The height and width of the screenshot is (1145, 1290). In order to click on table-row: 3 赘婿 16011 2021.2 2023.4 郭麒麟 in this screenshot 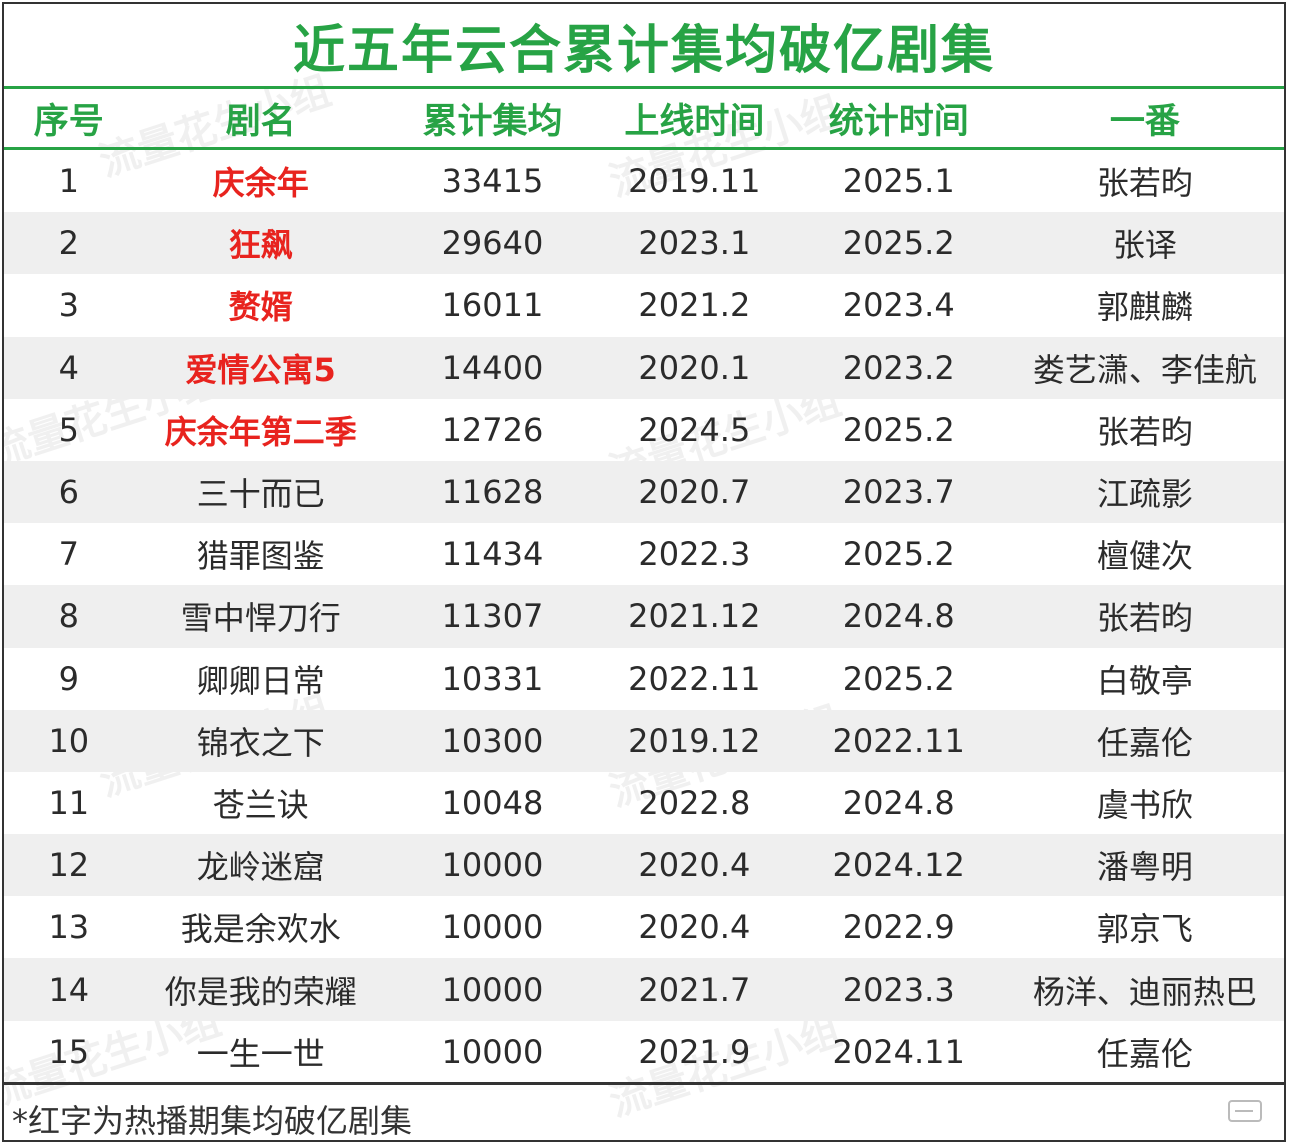, I will do `click(644, 305)`.